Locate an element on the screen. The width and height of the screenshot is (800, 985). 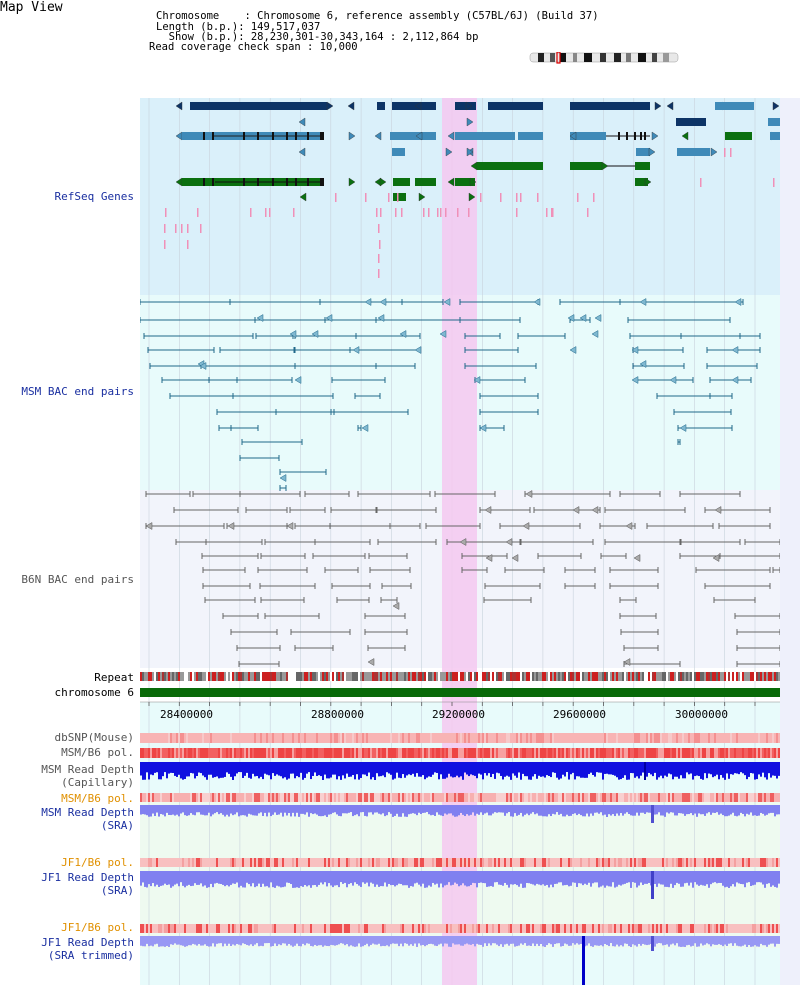
pink-feature is located at coordinates (441, 212).